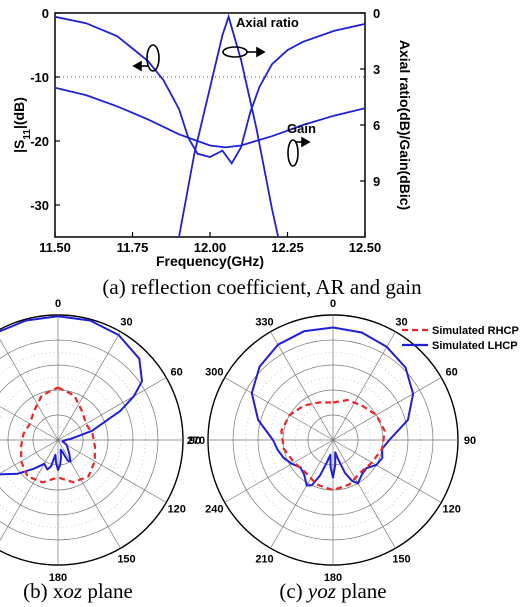 The width and height of the screenshot is (530, 607). Describe the element at coordinates (376, 69) in the screenshot. I see `y-right-tick-label: 3` at that location.